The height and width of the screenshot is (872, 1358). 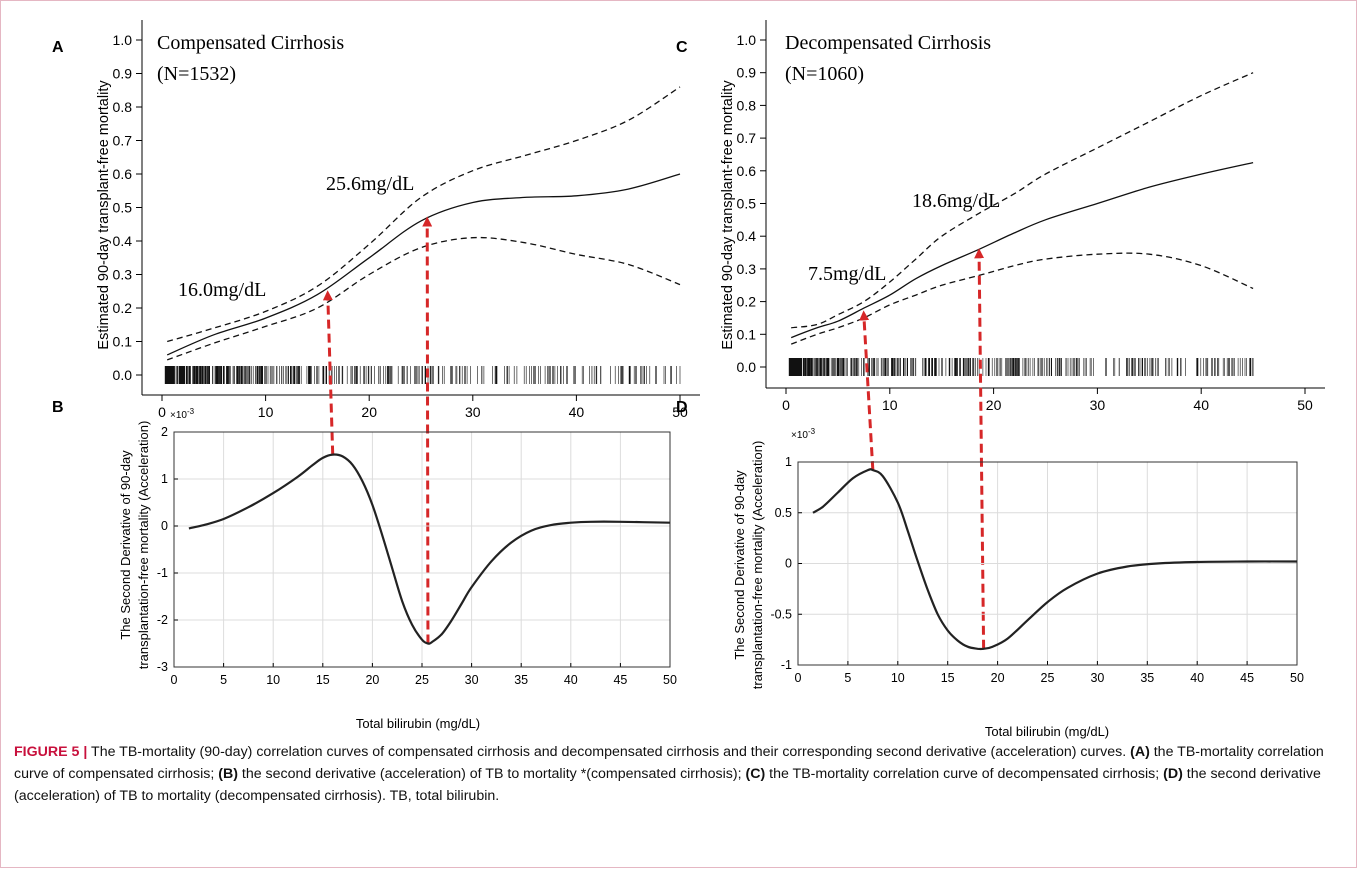 I want to click on panel-b-x-tick-label: 15, so click(x=323, y=680).